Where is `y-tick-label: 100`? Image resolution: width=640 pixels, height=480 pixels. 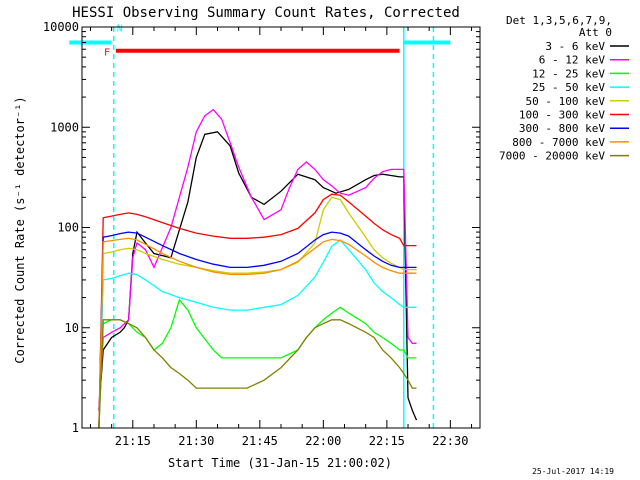
y-tick-label: 100 is located at coordinates (68, 228).